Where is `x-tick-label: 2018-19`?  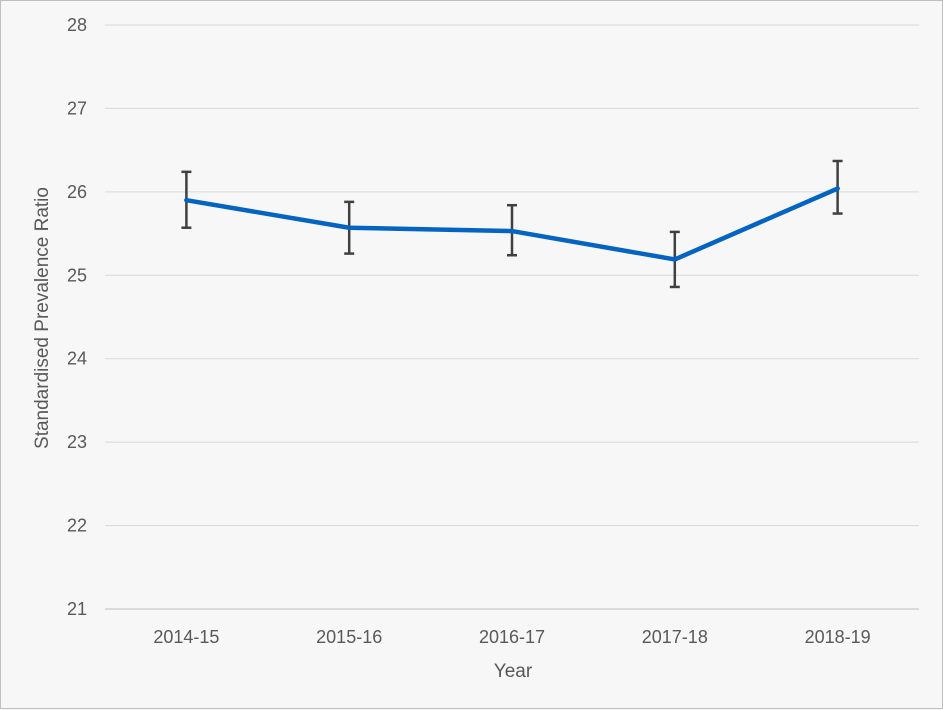 x-tick-label: 2018-19 is located at coordinates (838, 637).